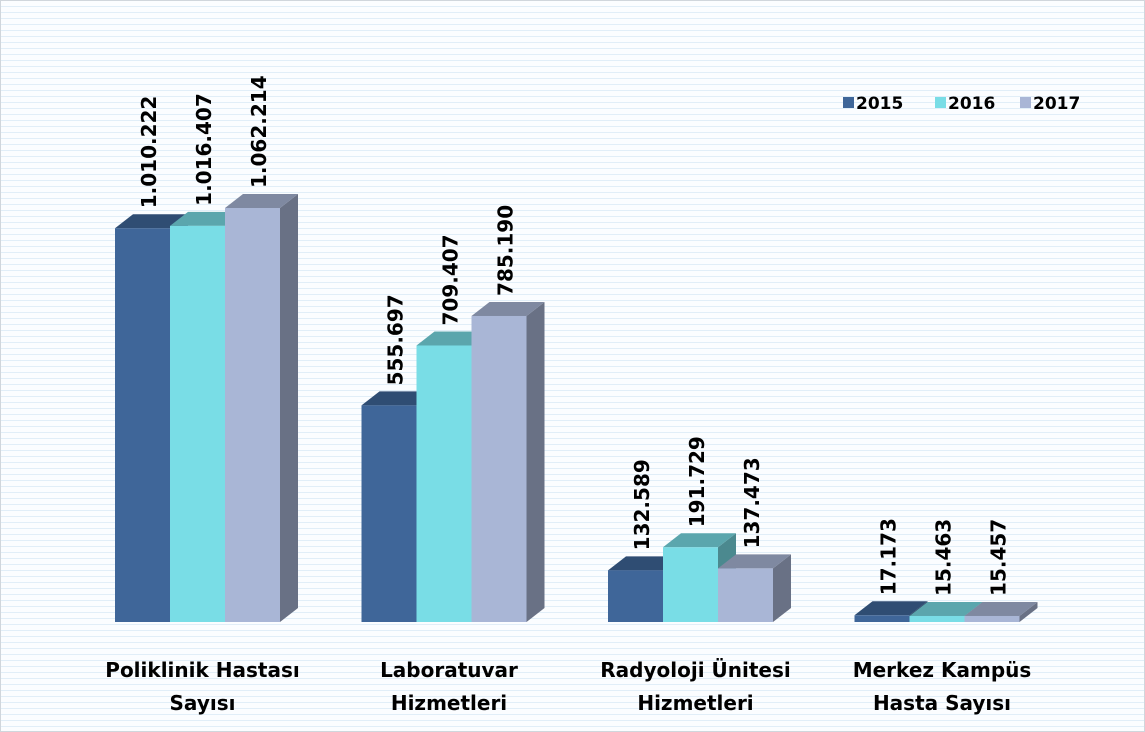 The height and width of the screenshot is (732, 1145). I want to click on data-label: 191.729, so click(697, 481).